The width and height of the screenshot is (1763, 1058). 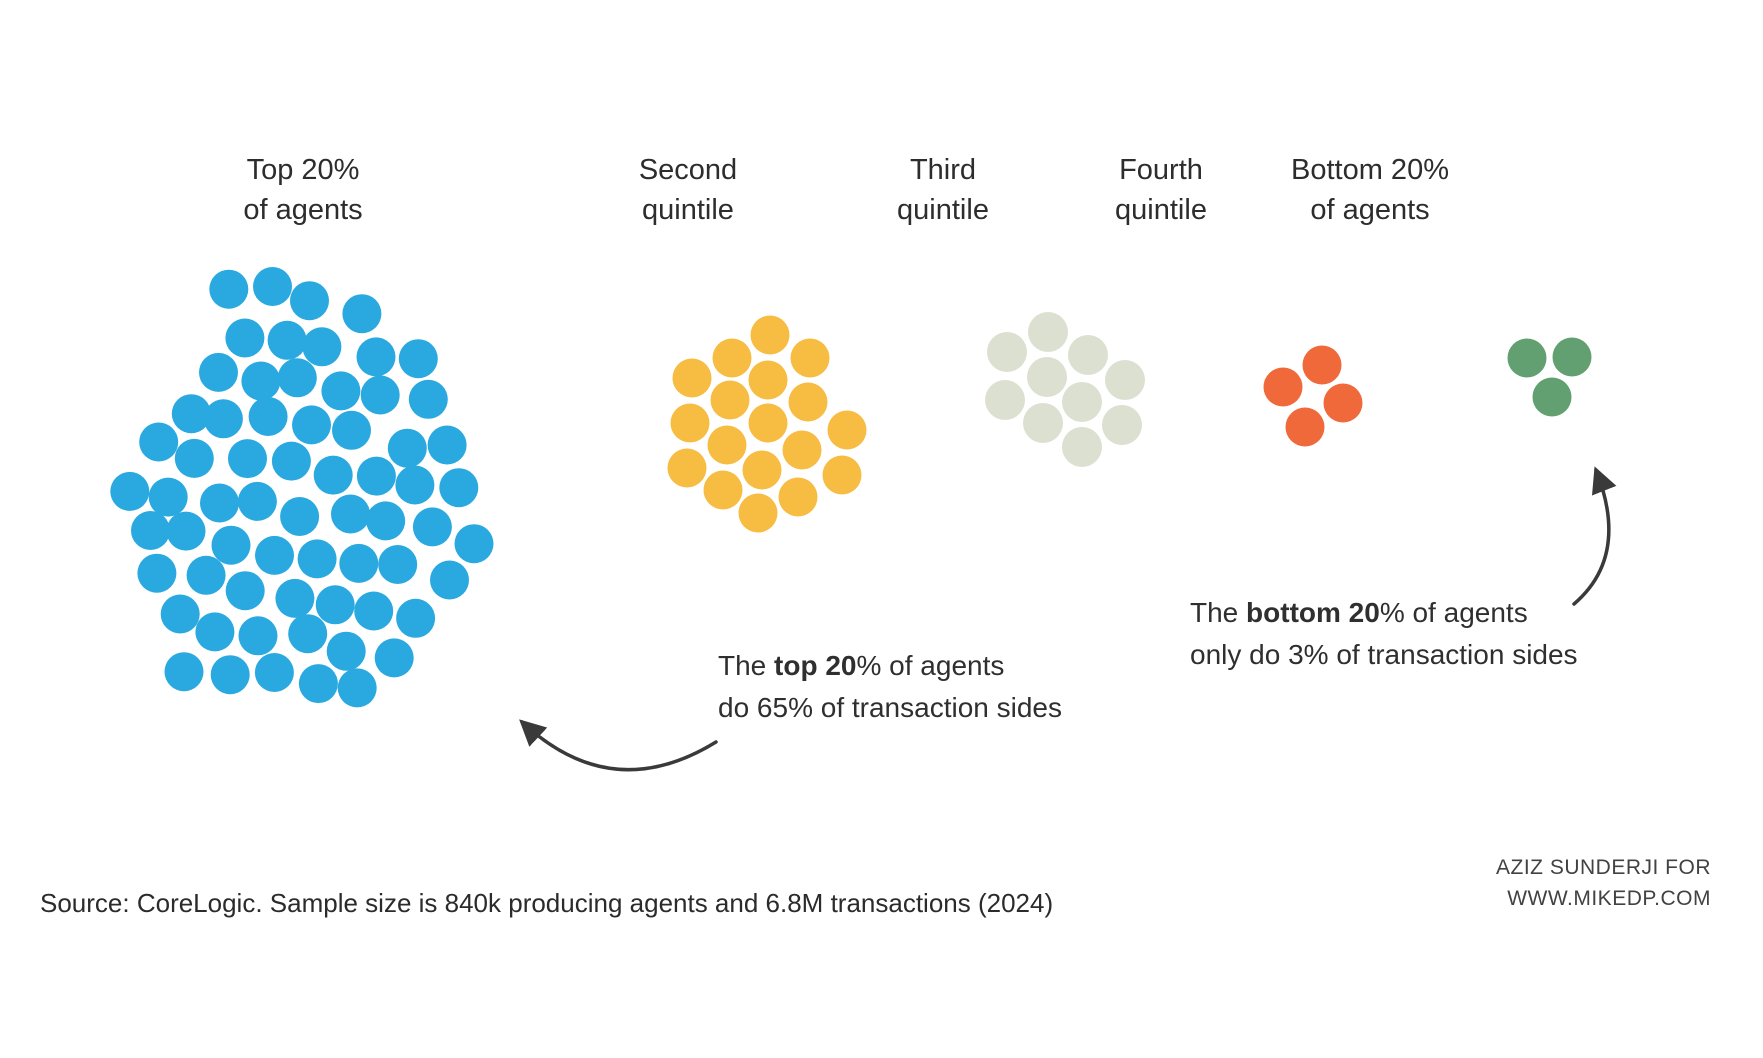 What do you see at coordinates (688, 190) in the screenshot?
I see `quintile-label-second: Second quintile` at bounding box center [688, 190].